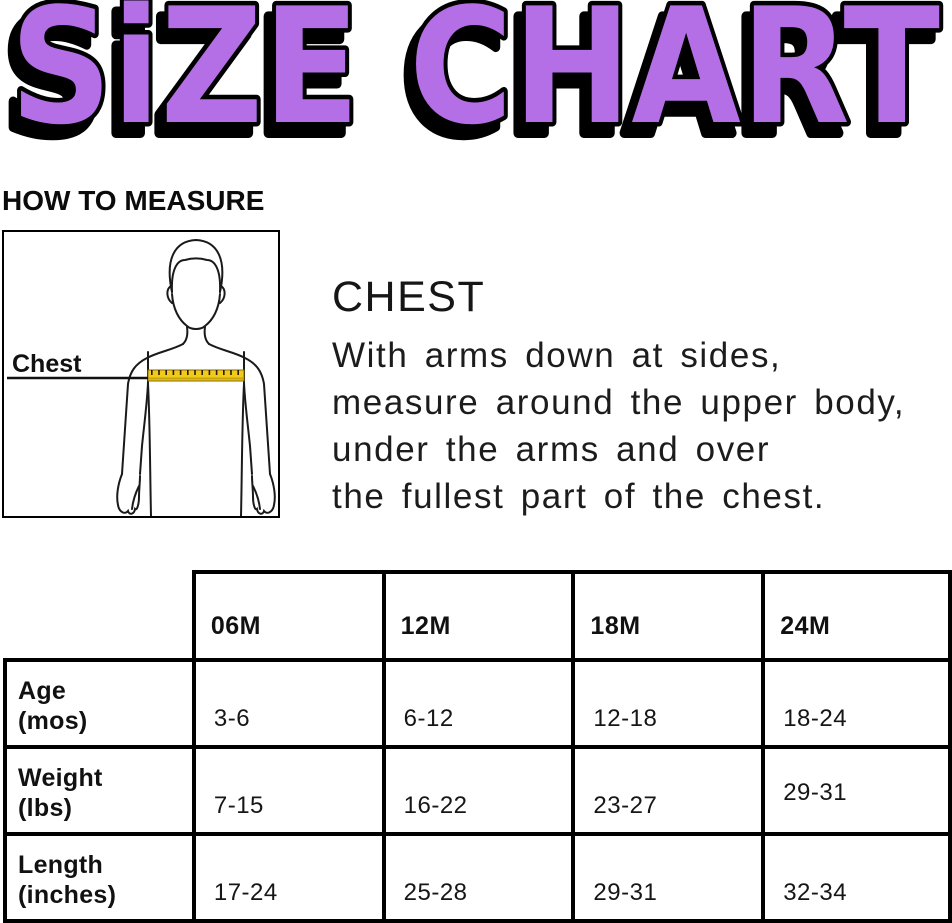 This screenshot has height=923, width=952. What do you see at coordinates (409, 297) in the screenshot?
I see `chest-heading: CHEST` at bounding box center [409, 297].